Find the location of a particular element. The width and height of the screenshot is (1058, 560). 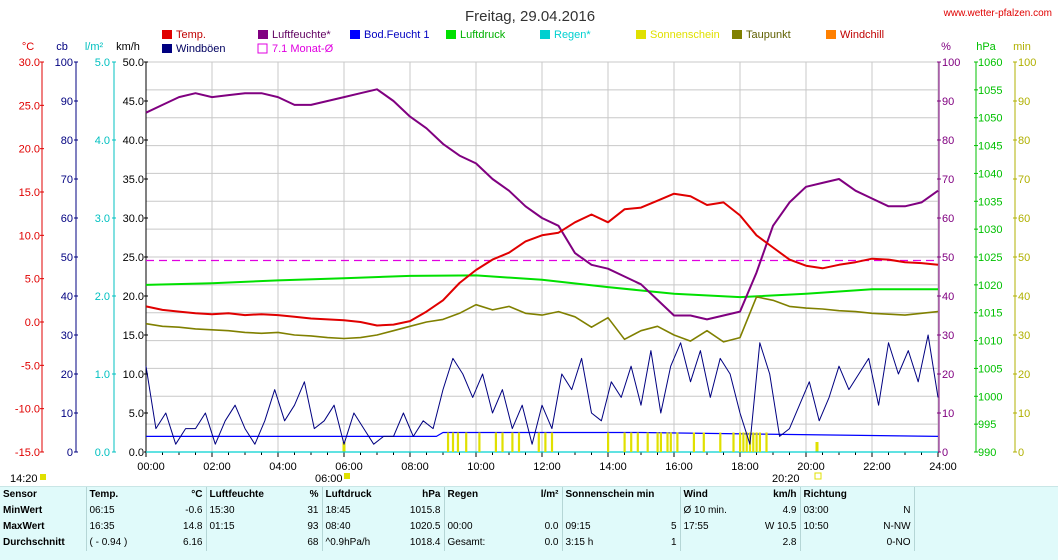

x-tick-label: 04:00 is located at coordinates (283, 467).